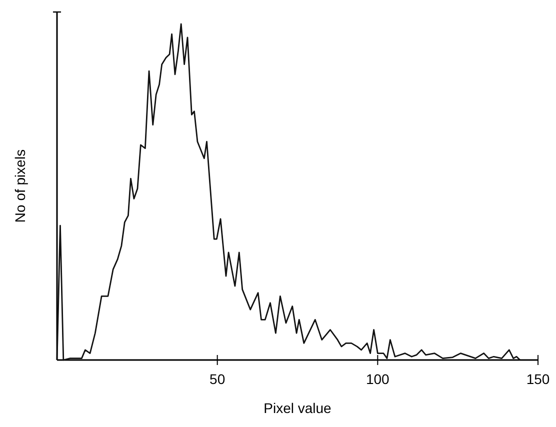 The image size is (556, 427). What do you see at coordinates (298, 408) in the screenshot?
I see `x-axis-title: Pixel value` at bounding box center [298, 408].